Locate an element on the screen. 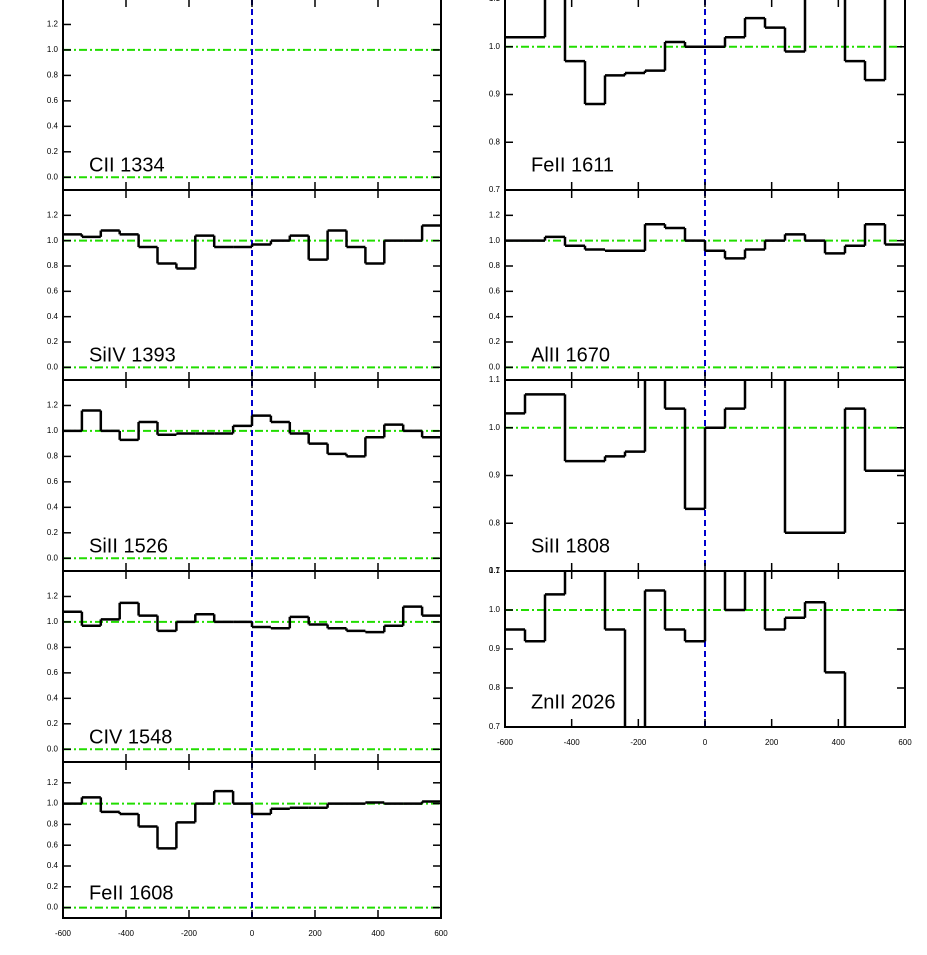 Image resolution: width=927 pixels, height=955 pixels. panel: 0.7 0.8 0.9 1.0 1.1 FeII 1611 is located at coordinates (697, 97).